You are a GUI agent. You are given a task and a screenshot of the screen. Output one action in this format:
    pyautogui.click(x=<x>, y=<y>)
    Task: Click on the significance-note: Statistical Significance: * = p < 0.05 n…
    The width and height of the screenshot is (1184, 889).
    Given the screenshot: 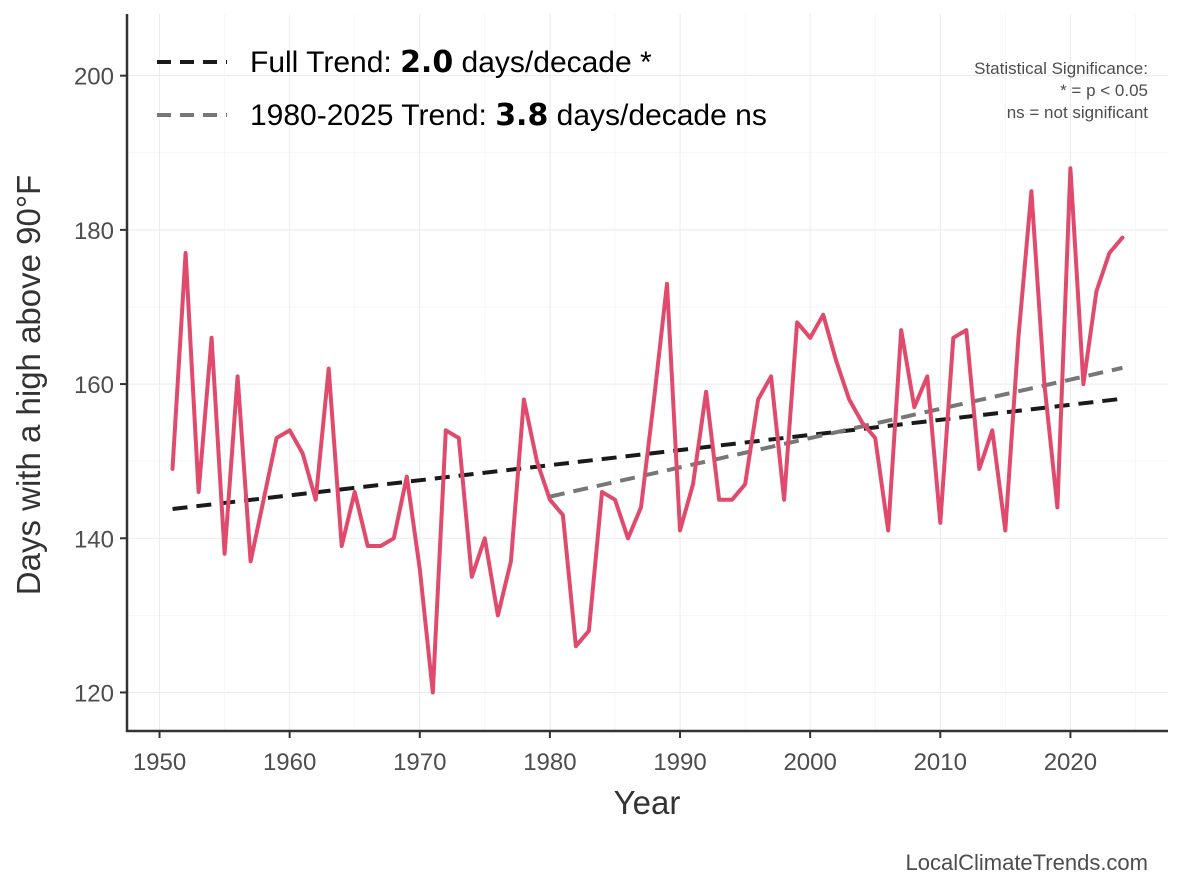 What is the action you would take?
    pyautogui.click(x=1061, y=90)
    